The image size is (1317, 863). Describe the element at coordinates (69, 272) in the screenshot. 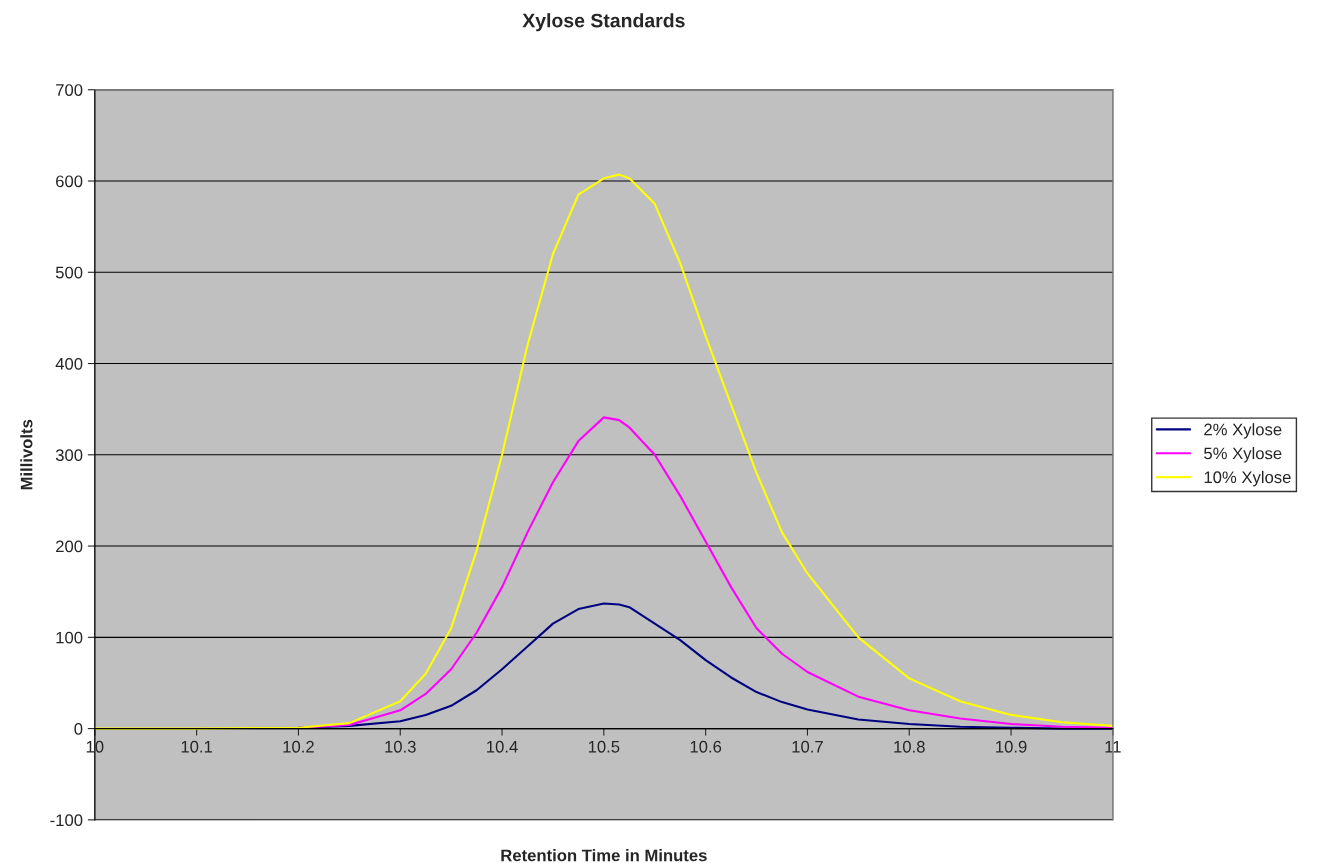

I see `y-tick-label: 500` at that location.